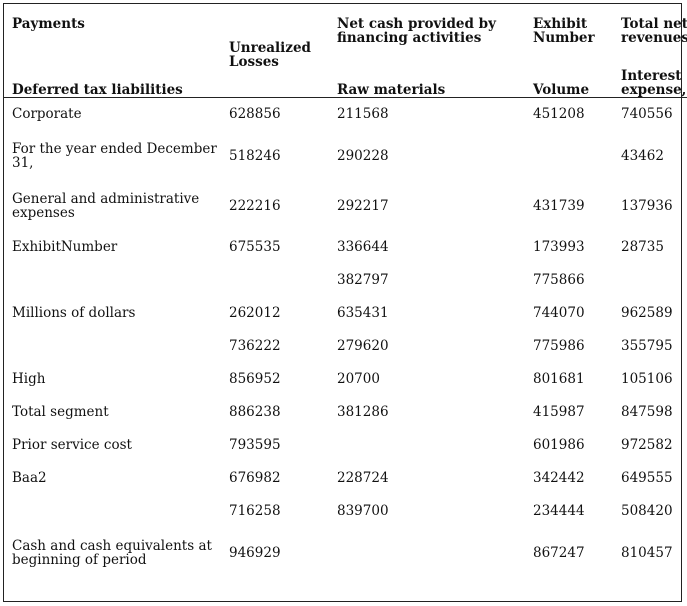 The image size is (687, 606). Describe the element at coordinates (561, 90) in the screenshot. I see `header-volume: Volume` at that location.